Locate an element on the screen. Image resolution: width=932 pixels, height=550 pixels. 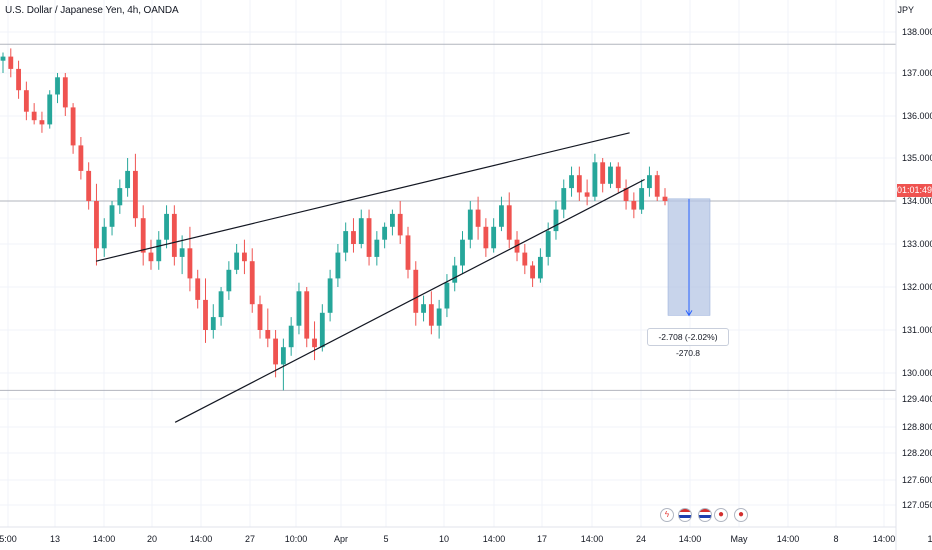
y-tick-label: 132.000 is located at coordinates (917, 287).